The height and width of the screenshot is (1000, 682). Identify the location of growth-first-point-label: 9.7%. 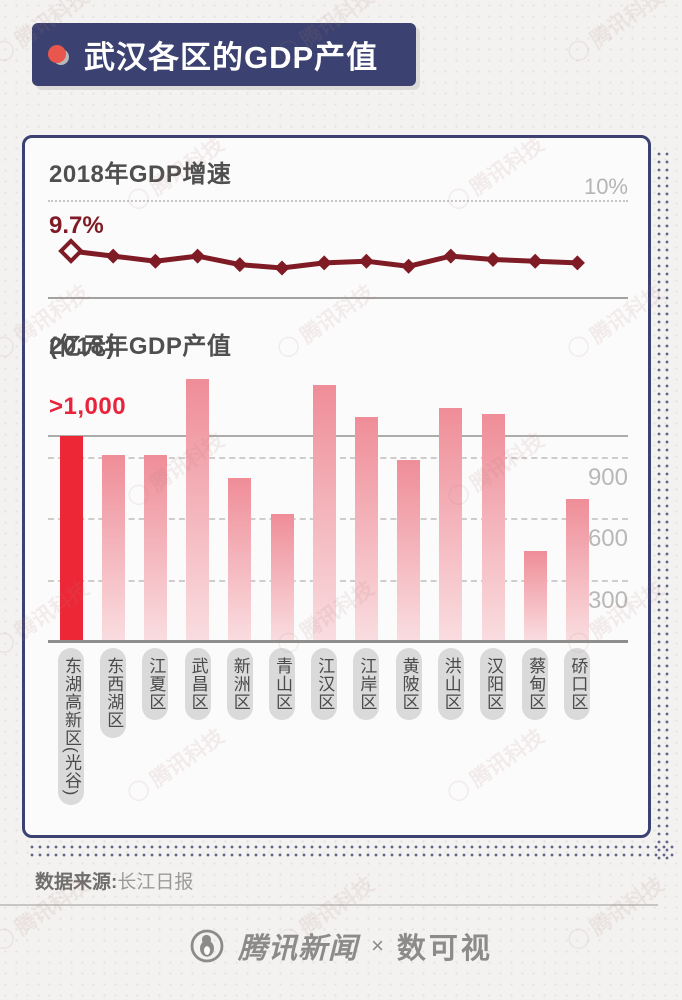
(76, 225).